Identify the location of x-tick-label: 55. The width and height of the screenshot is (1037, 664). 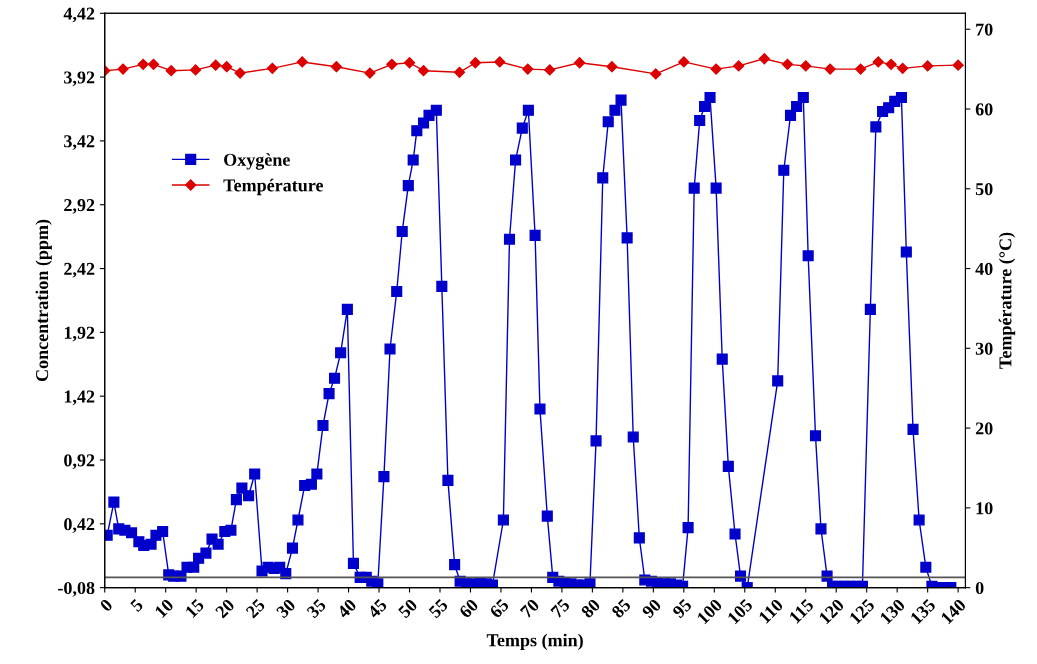
(438, 608).